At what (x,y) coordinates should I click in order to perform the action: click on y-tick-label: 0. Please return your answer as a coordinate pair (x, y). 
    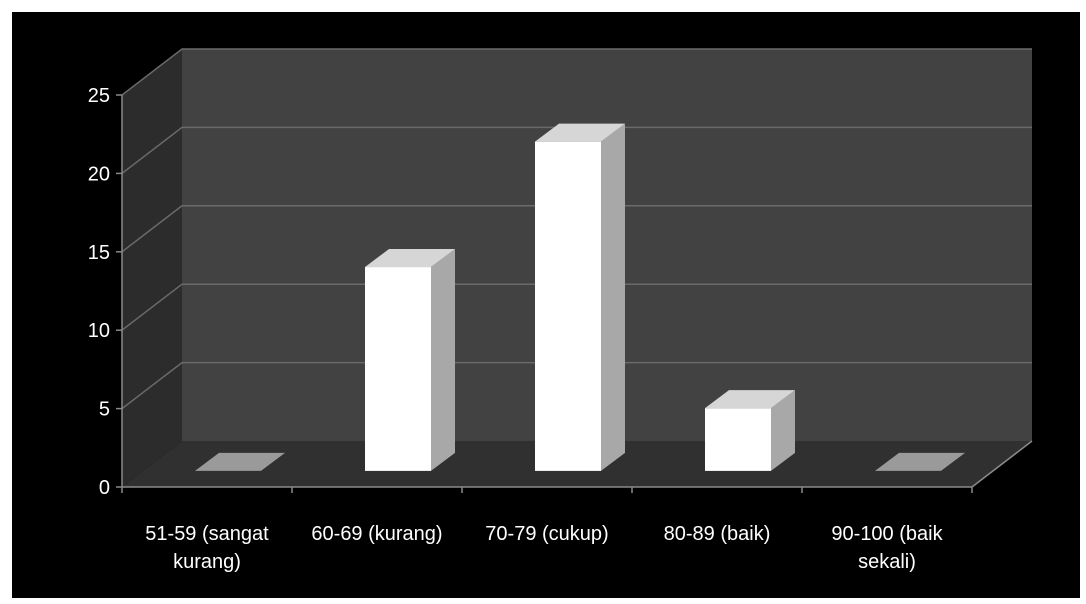
    Looking at the image, I should click on (104, 488).